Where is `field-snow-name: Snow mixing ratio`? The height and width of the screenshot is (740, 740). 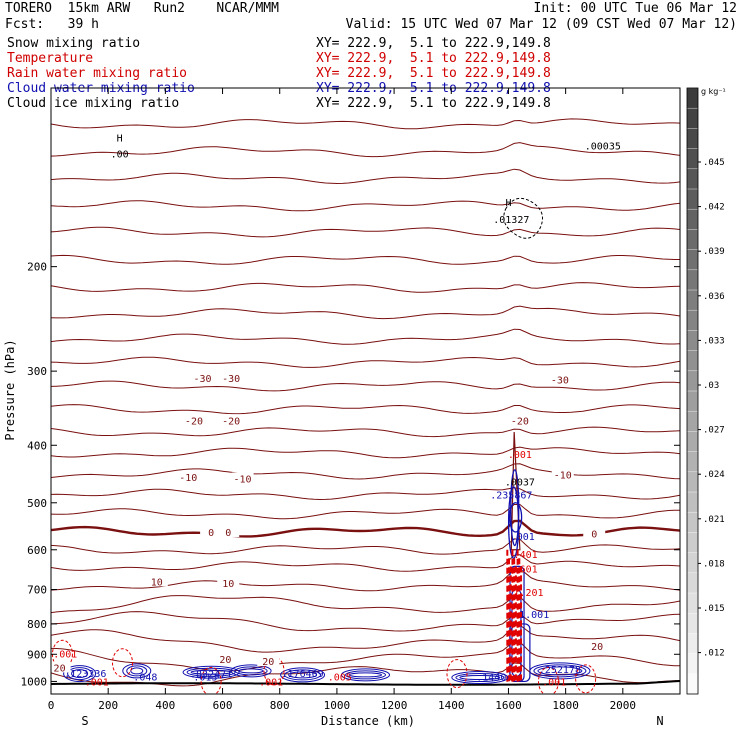
field-snow-name: Snow mixing ratio is located at coordinates (74, 43).